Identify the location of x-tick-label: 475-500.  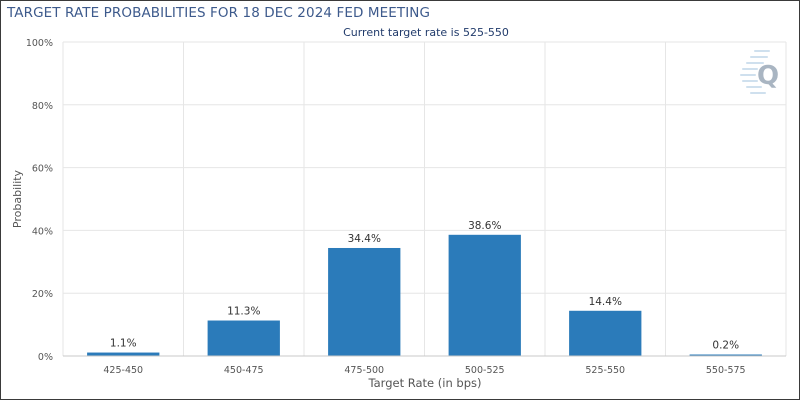
(364, 370).